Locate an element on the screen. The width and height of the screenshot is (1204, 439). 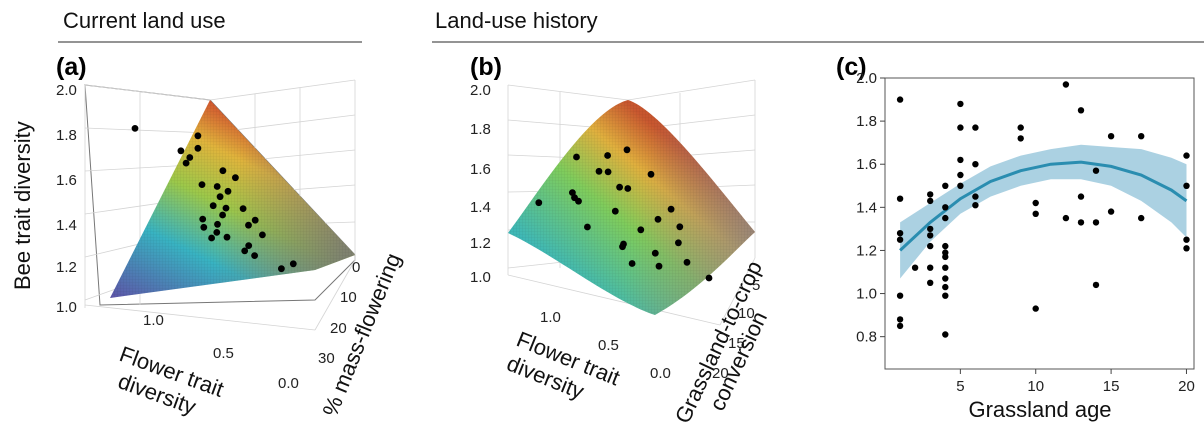
panel-b-x-tick: 0.5 is located at coordinates (608, 345).